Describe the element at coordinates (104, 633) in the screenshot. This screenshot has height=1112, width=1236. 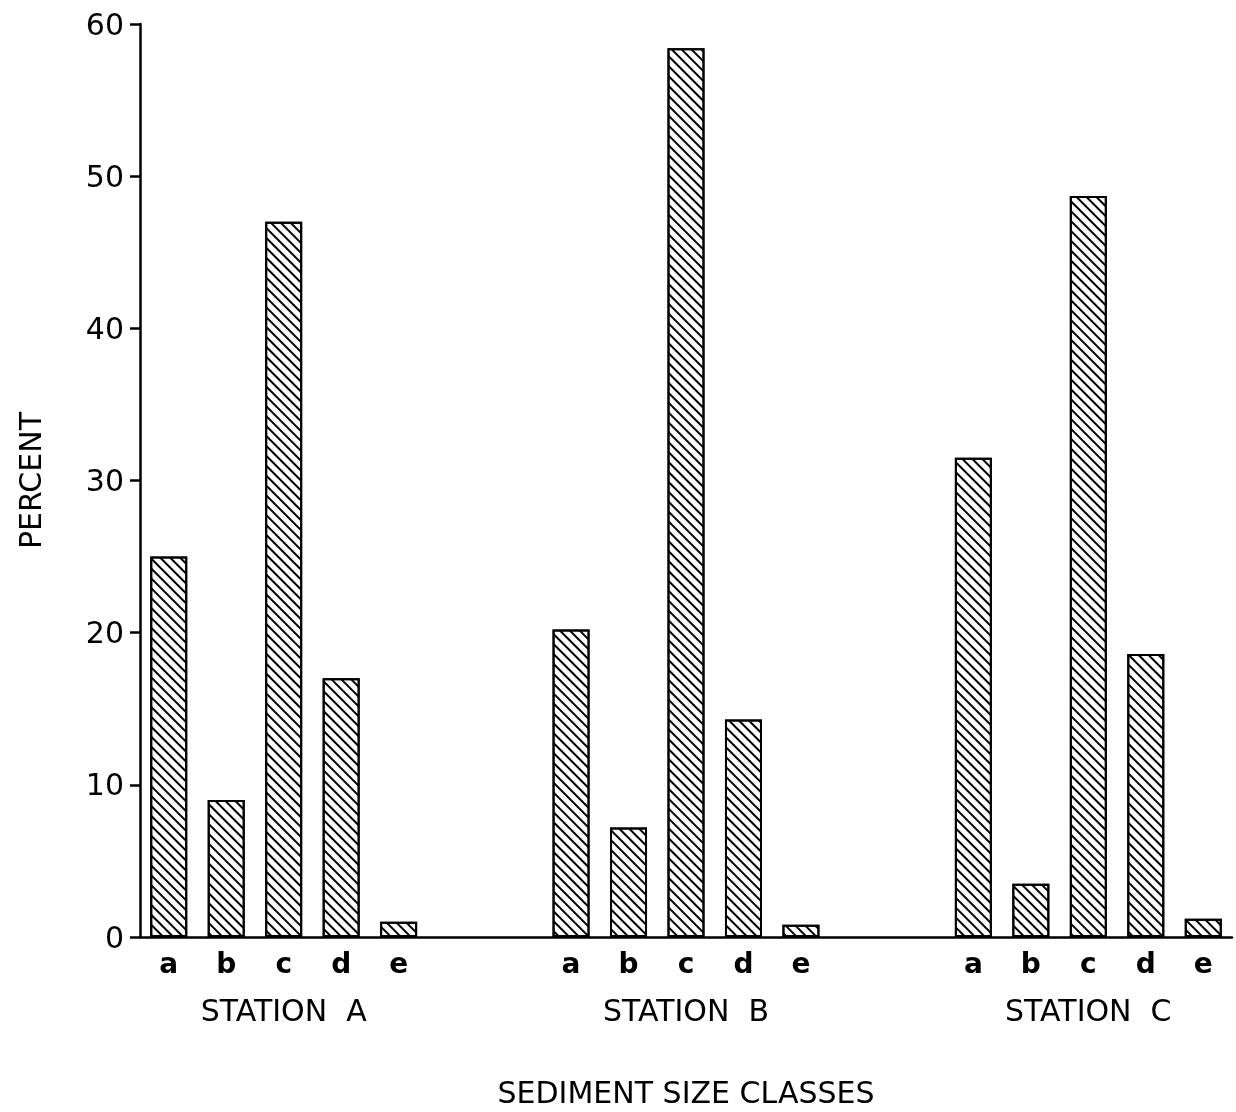
I see `y-tick-label: 20` at that location.